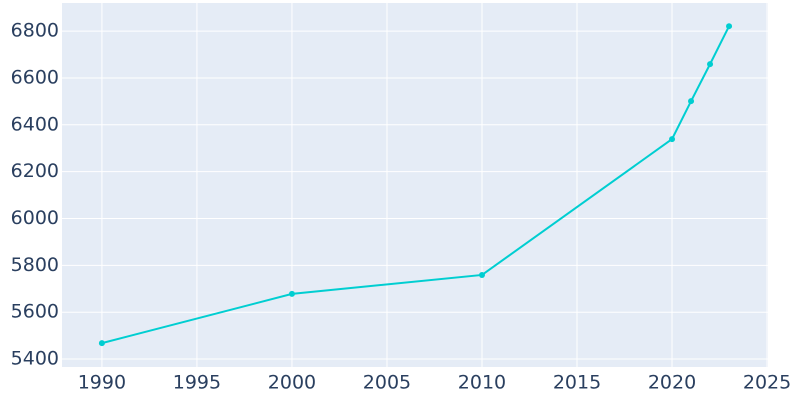  I want to click on x-tick-label: 1990, so click(102, 383).